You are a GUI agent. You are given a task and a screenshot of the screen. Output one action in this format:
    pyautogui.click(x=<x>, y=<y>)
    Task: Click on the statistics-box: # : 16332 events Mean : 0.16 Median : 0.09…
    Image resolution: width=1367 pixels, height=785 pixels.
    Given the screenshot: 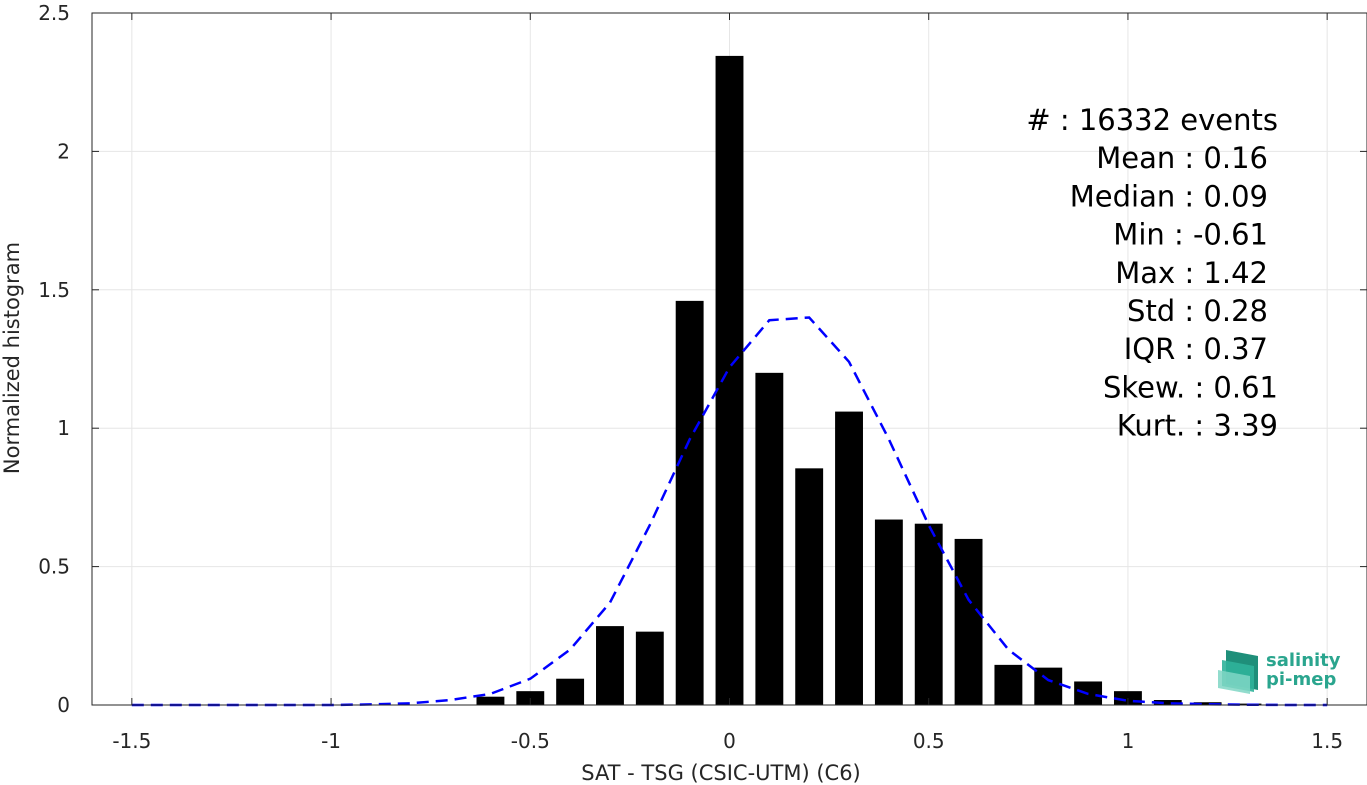 What is the action you would take?
    pyautogui.click(x=1152, y=273)
    